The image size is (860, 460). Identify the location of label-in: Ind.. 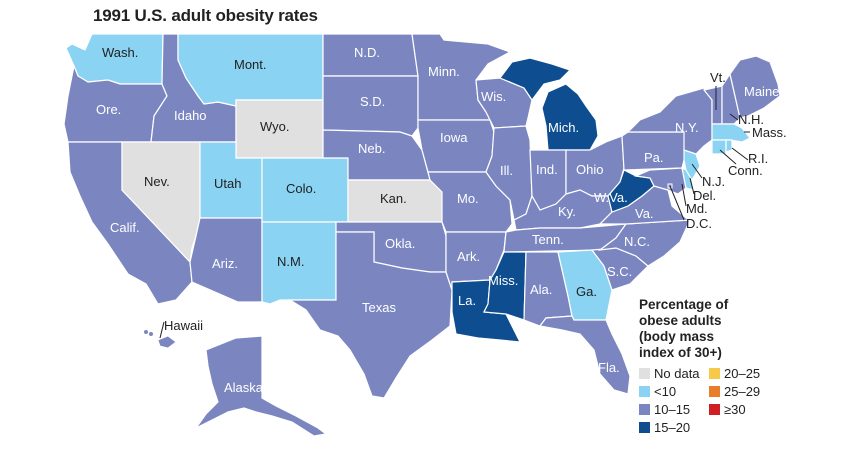
(547, 169).